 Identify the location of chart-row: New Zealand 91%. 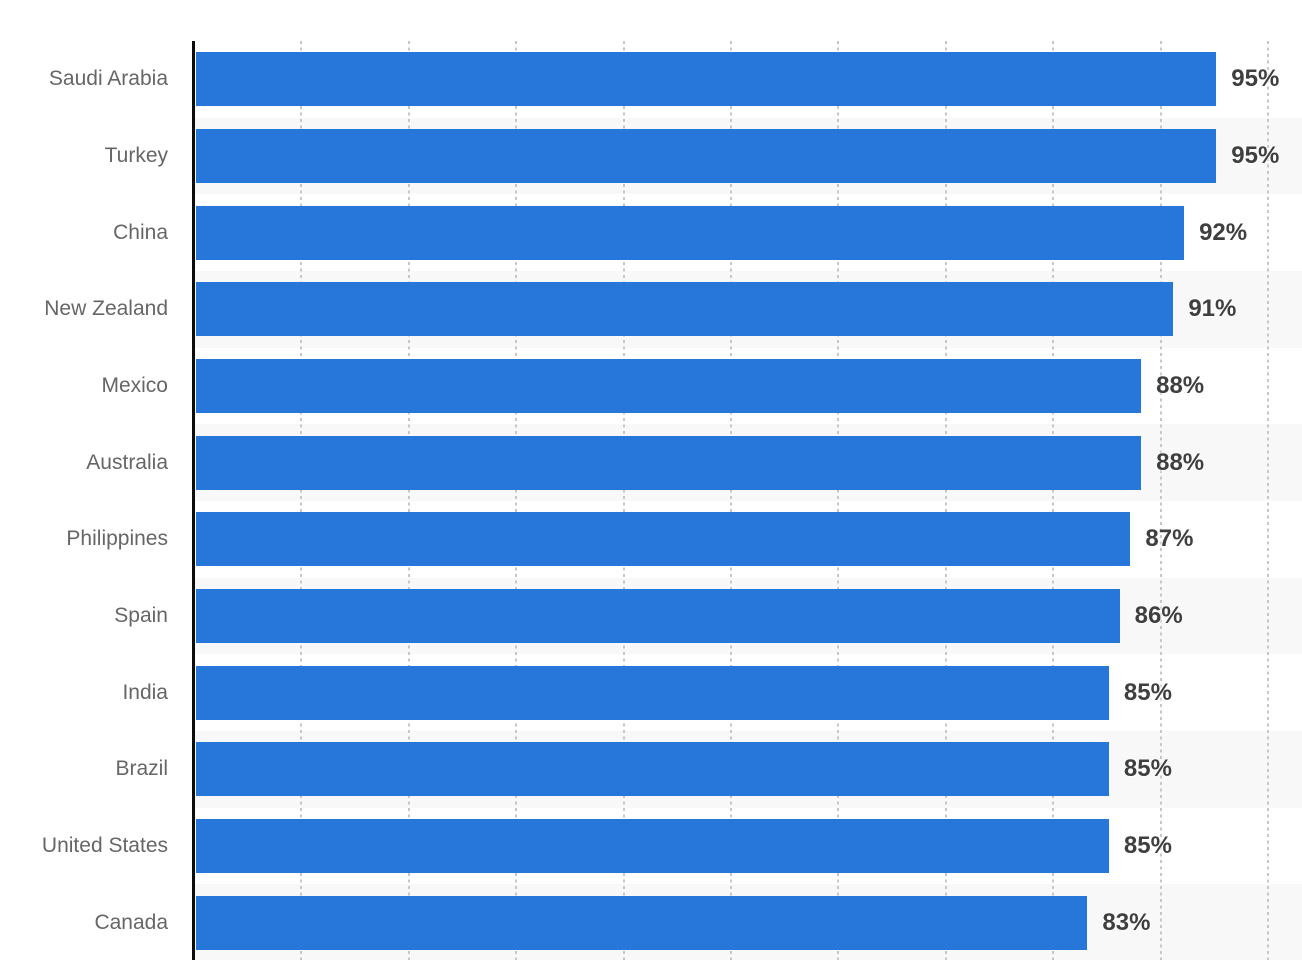
(651, 309).